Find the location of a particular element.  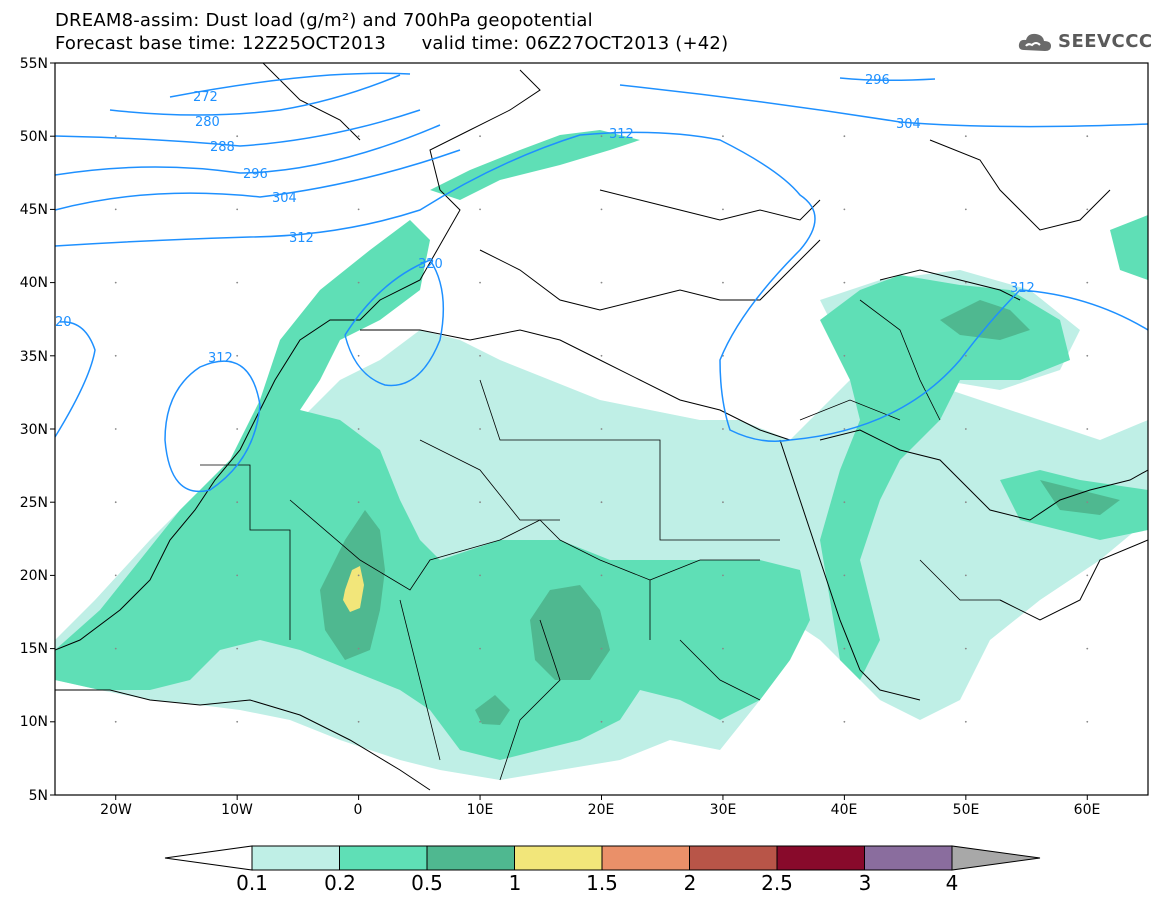

lon-label: 0 is located at coordinates (358, 810).